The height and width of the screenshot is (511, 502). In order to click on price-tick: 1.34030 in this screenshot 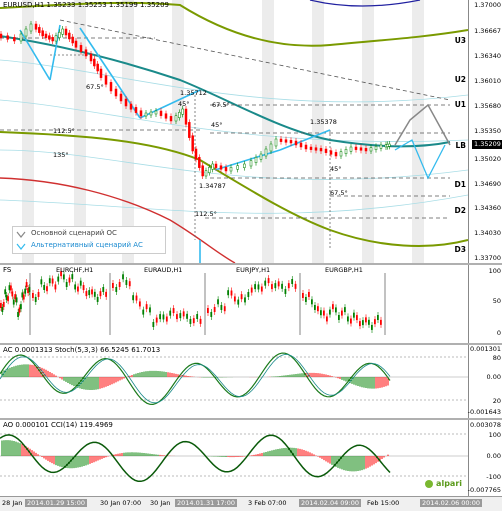, I will do `click(487, 233)`.